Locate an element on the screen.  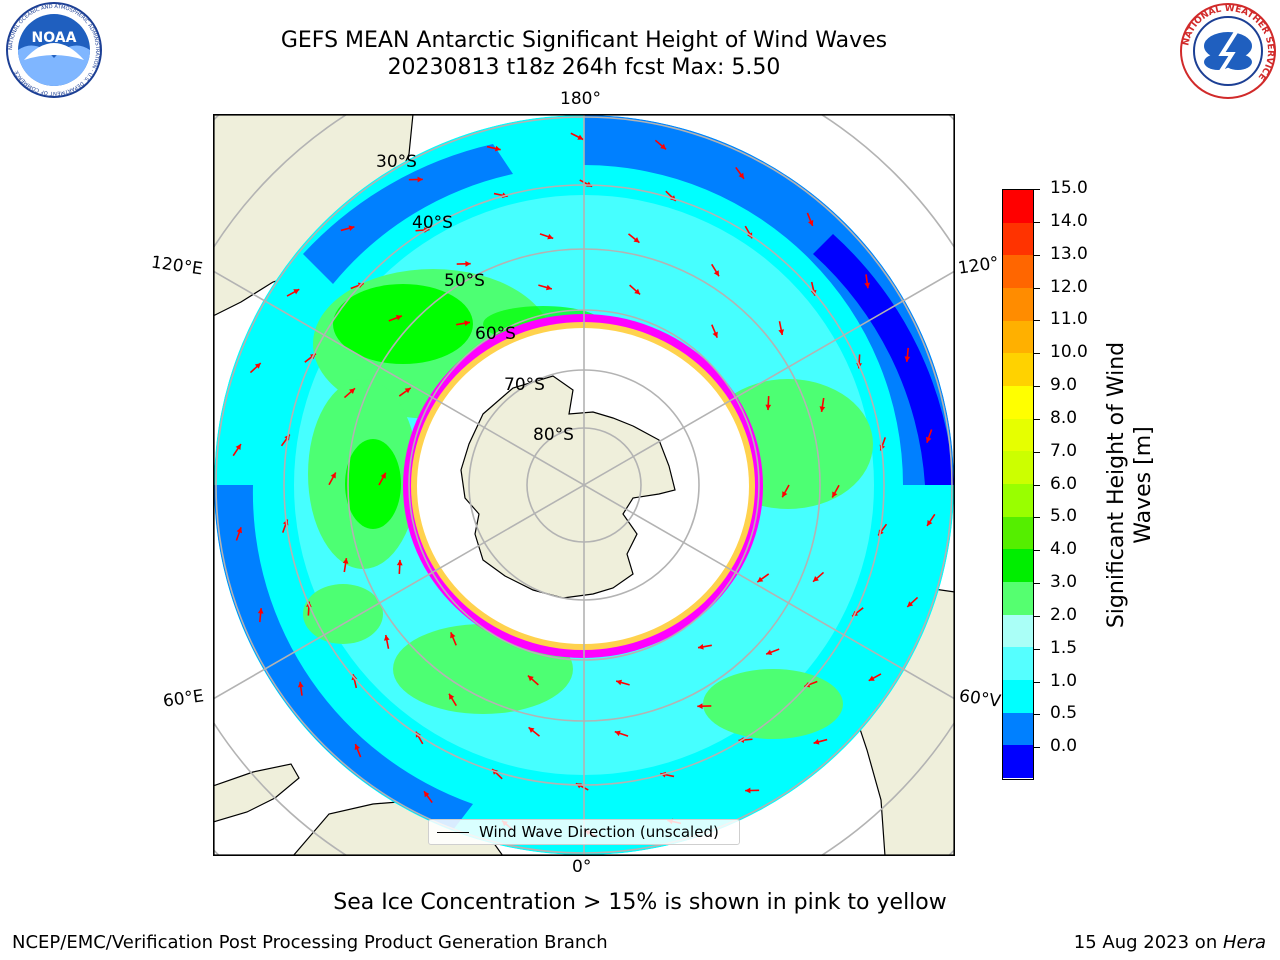
colorbar-tick-label: 1.5 is located at coordinates (1064, 647).